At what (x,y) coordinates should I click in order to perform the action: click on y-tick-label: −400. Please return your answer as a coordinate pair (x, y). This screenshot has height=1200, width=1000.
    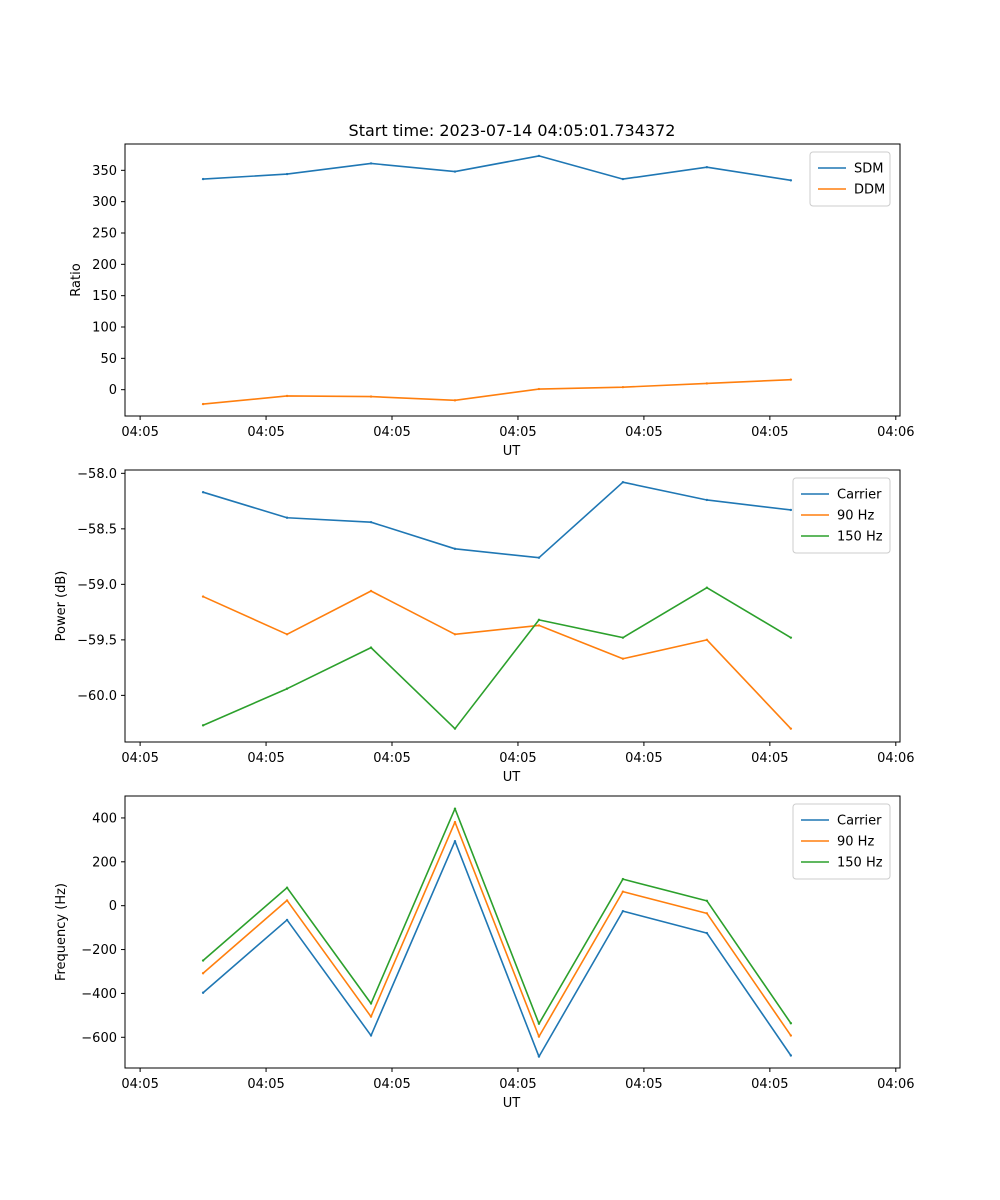
    Looking at the image, I should click on (99, 994).